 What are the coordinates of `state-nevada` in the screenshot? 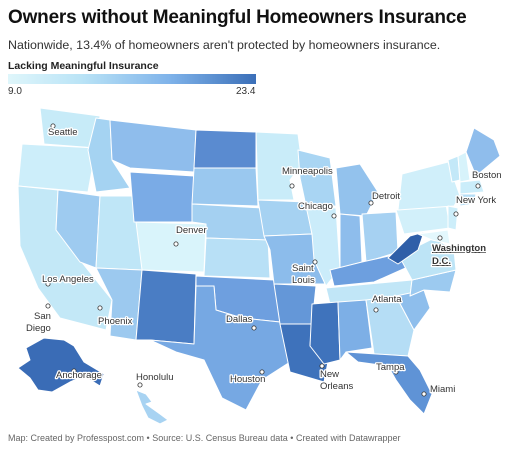 It's located at (78, 229).